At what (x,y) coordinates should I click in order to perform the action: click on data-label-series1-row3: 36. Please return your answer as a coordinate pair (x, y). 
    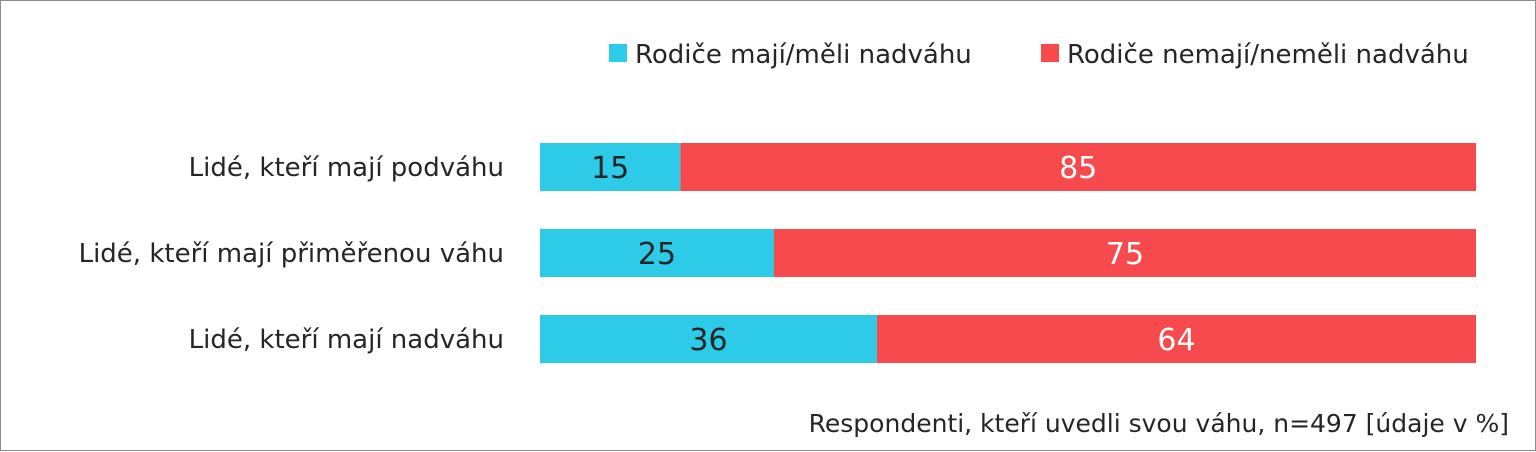
    Looking at the image, I should click on (708, 340).